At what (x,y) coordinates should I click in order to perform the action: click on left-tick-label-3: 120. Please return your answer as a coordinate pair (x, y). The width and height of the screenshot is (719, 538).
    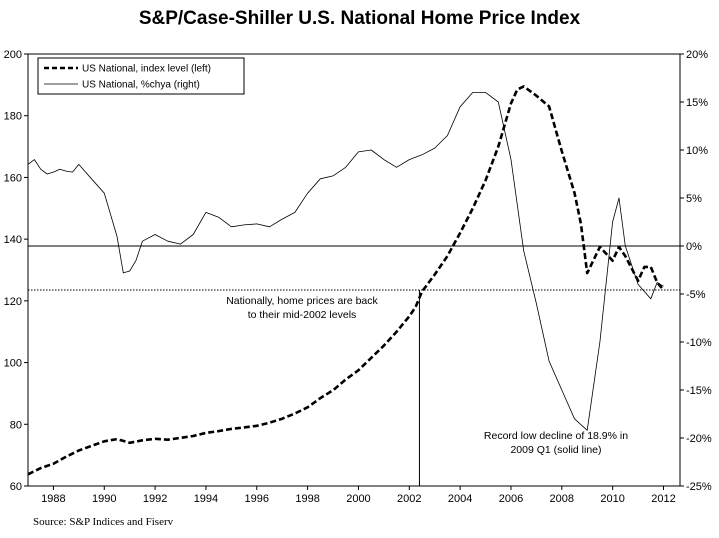
    Looking at the image, I should click on (13, 302).